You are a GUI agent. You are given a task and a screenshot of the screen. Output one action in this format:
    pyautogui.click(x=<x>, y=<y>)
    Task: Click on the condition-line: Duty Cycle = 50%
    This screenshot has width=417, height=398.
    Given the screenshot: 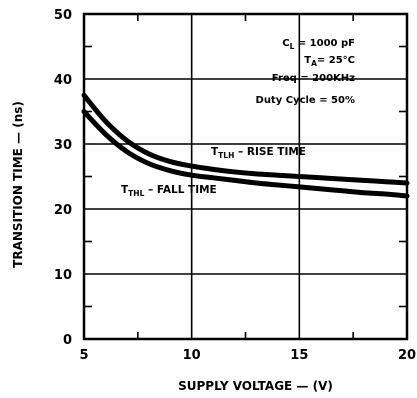 What is the action you would take?
    pyautogui.click(x=305, y=100)
    